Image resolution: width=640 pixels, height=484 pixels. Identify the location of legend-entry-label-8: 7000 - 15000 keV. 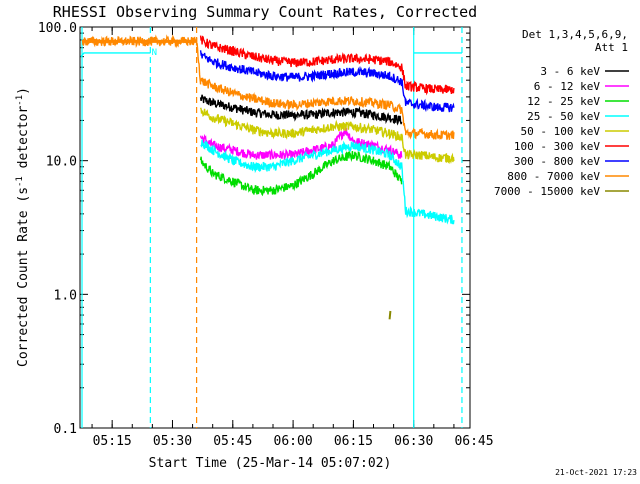
(547, 191).